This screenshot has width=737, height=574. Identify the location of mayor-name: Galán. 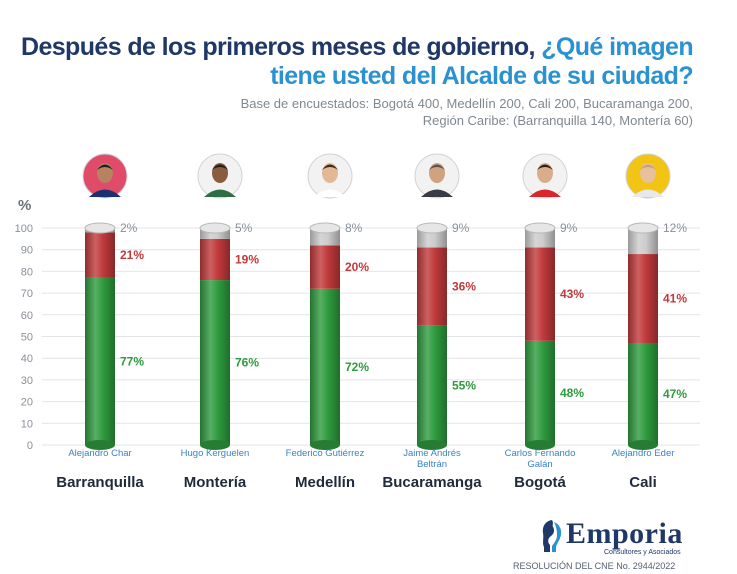
(539, 464).